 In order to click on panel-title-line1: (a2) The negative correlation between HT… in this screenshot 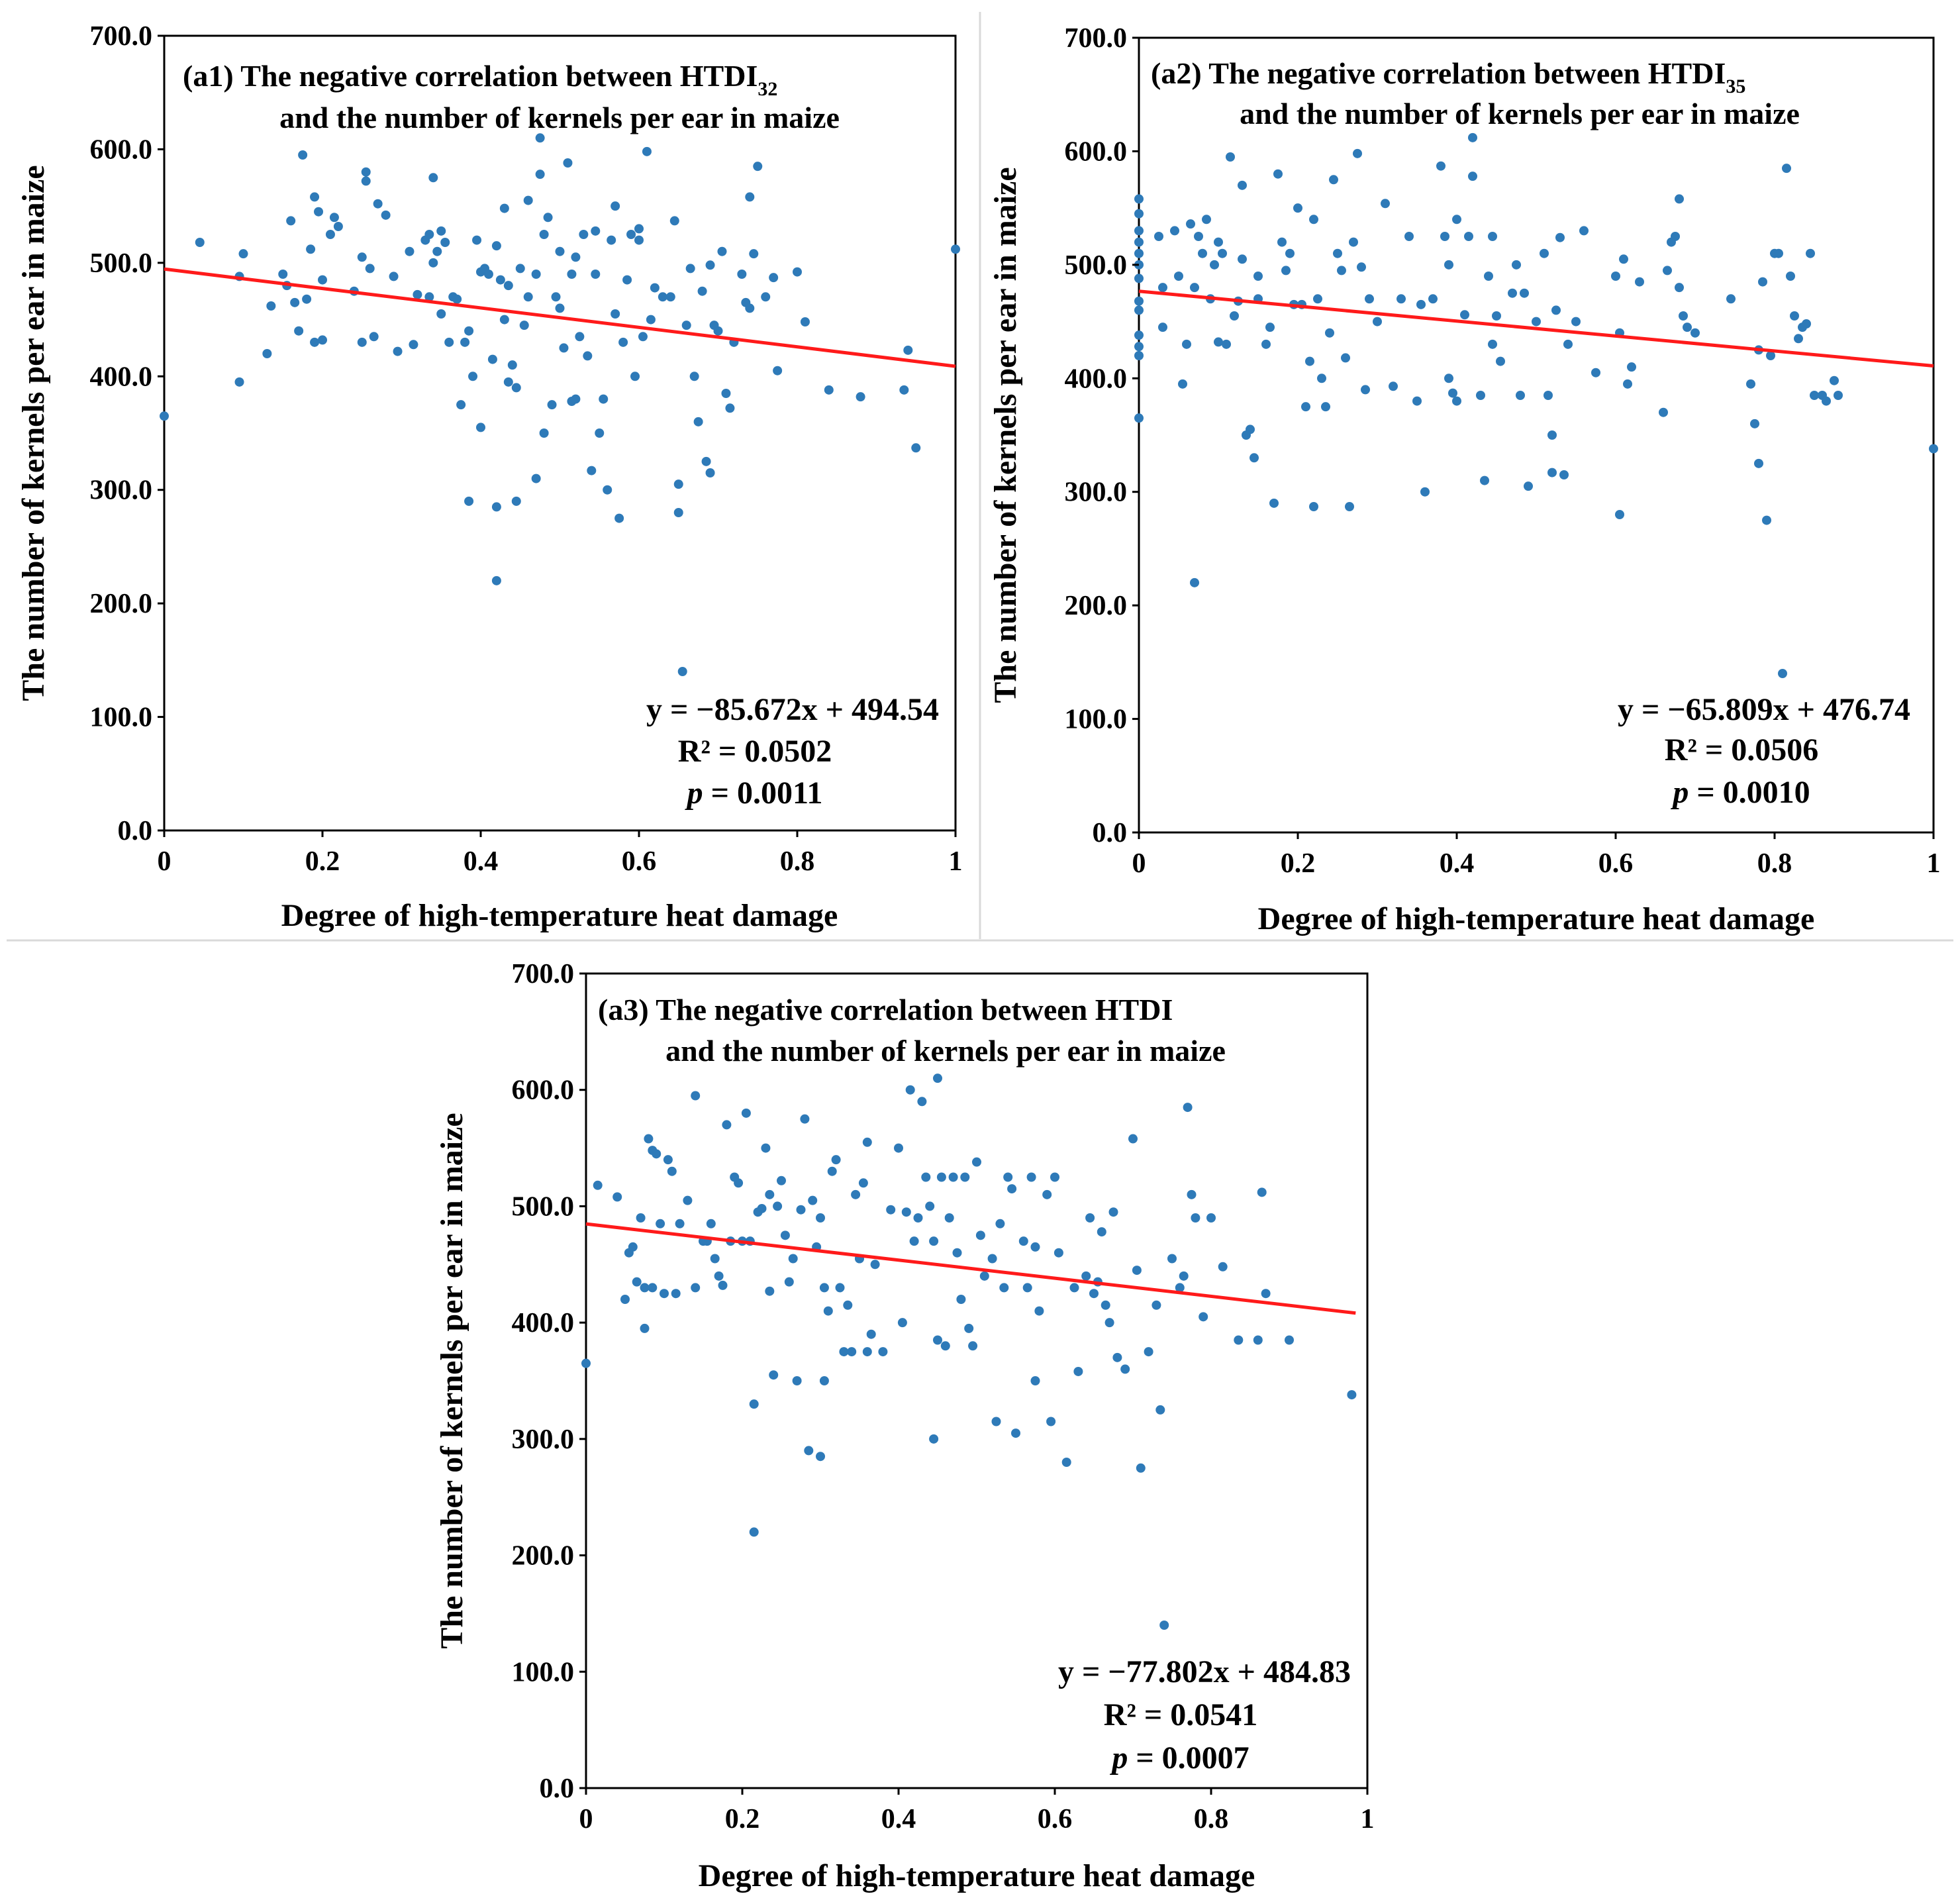, I will do `click(1448, 76)`.